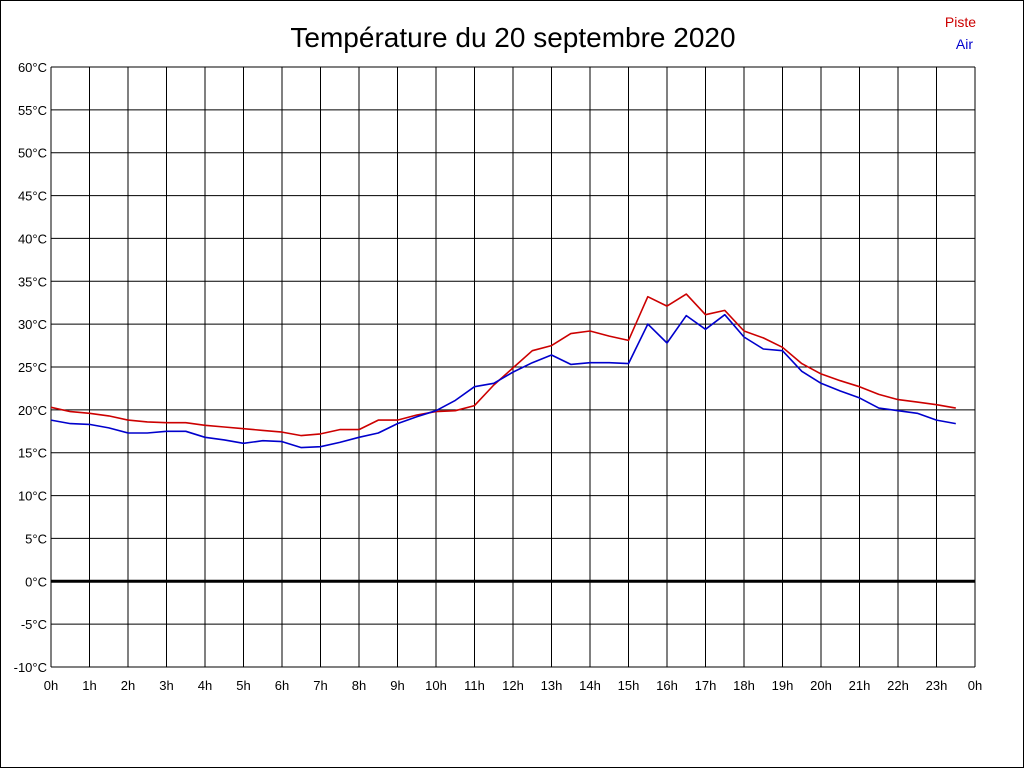 Image resolution: width=1024 pixels, height=768 pixels. I want to click on x-tick-label: 17h, so click(706, 685).